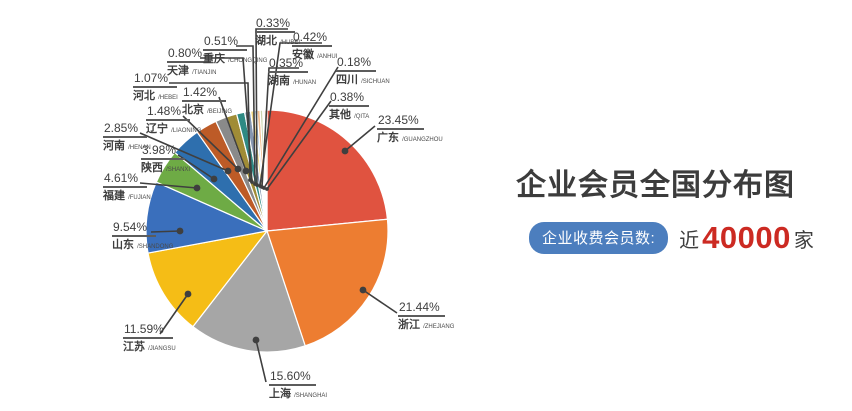 The width and height of the screenshot is (852, 411). I want to click on callout-hebei: 1.07% 河北 /HEBEI, so click(155, 86).